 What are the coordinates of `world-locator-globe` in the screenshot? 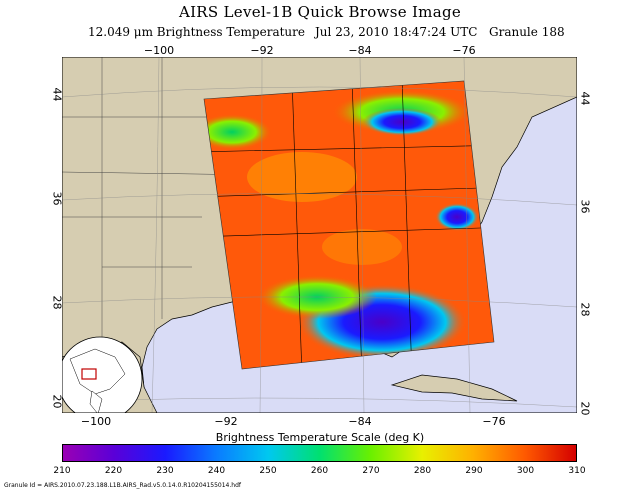 It's located at (102, 374).